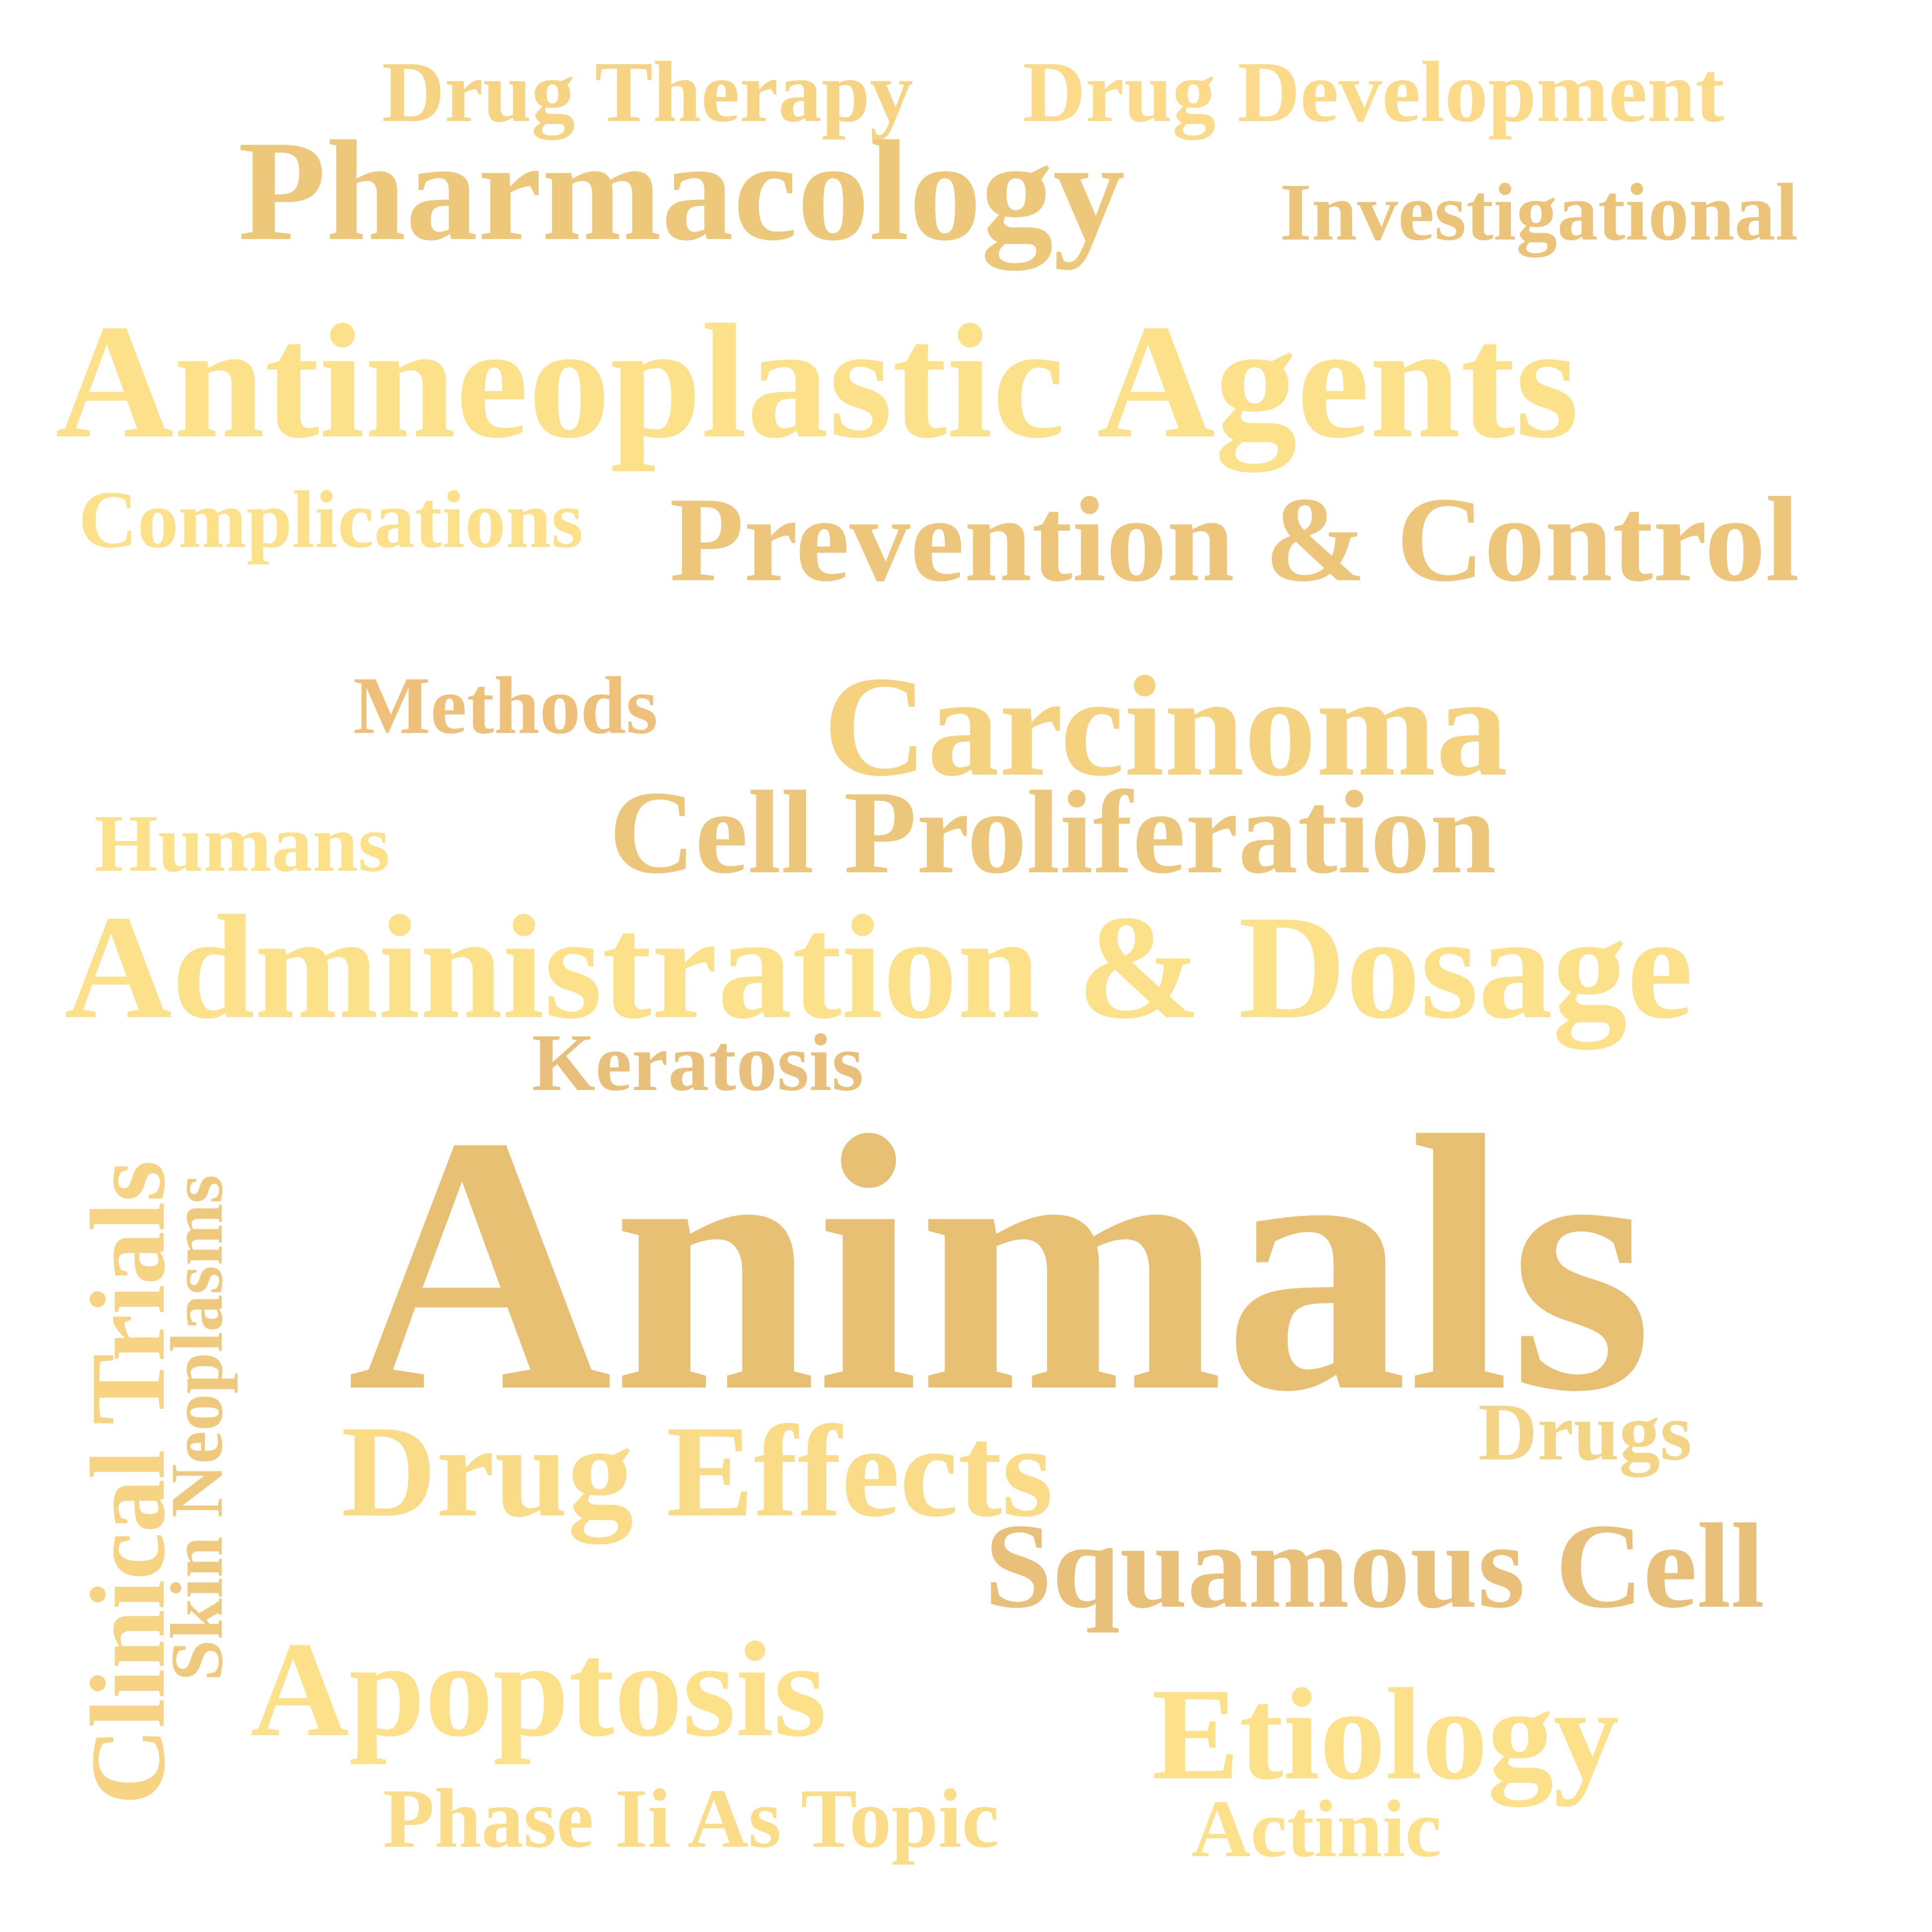  What do you see at coordinates (505, 705) in the screenshot?
I see `word-methods: Methods` at bounding box center [505, 705].